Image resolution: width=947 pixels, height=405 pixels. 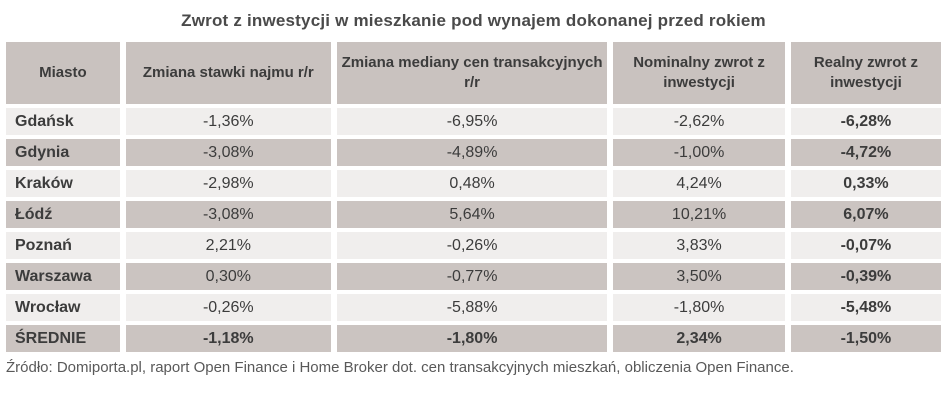 What do you see at coordinates (865, 183) in the screenshot?
I see `value-cell: 0,33%` at bounding box center [865, 183].